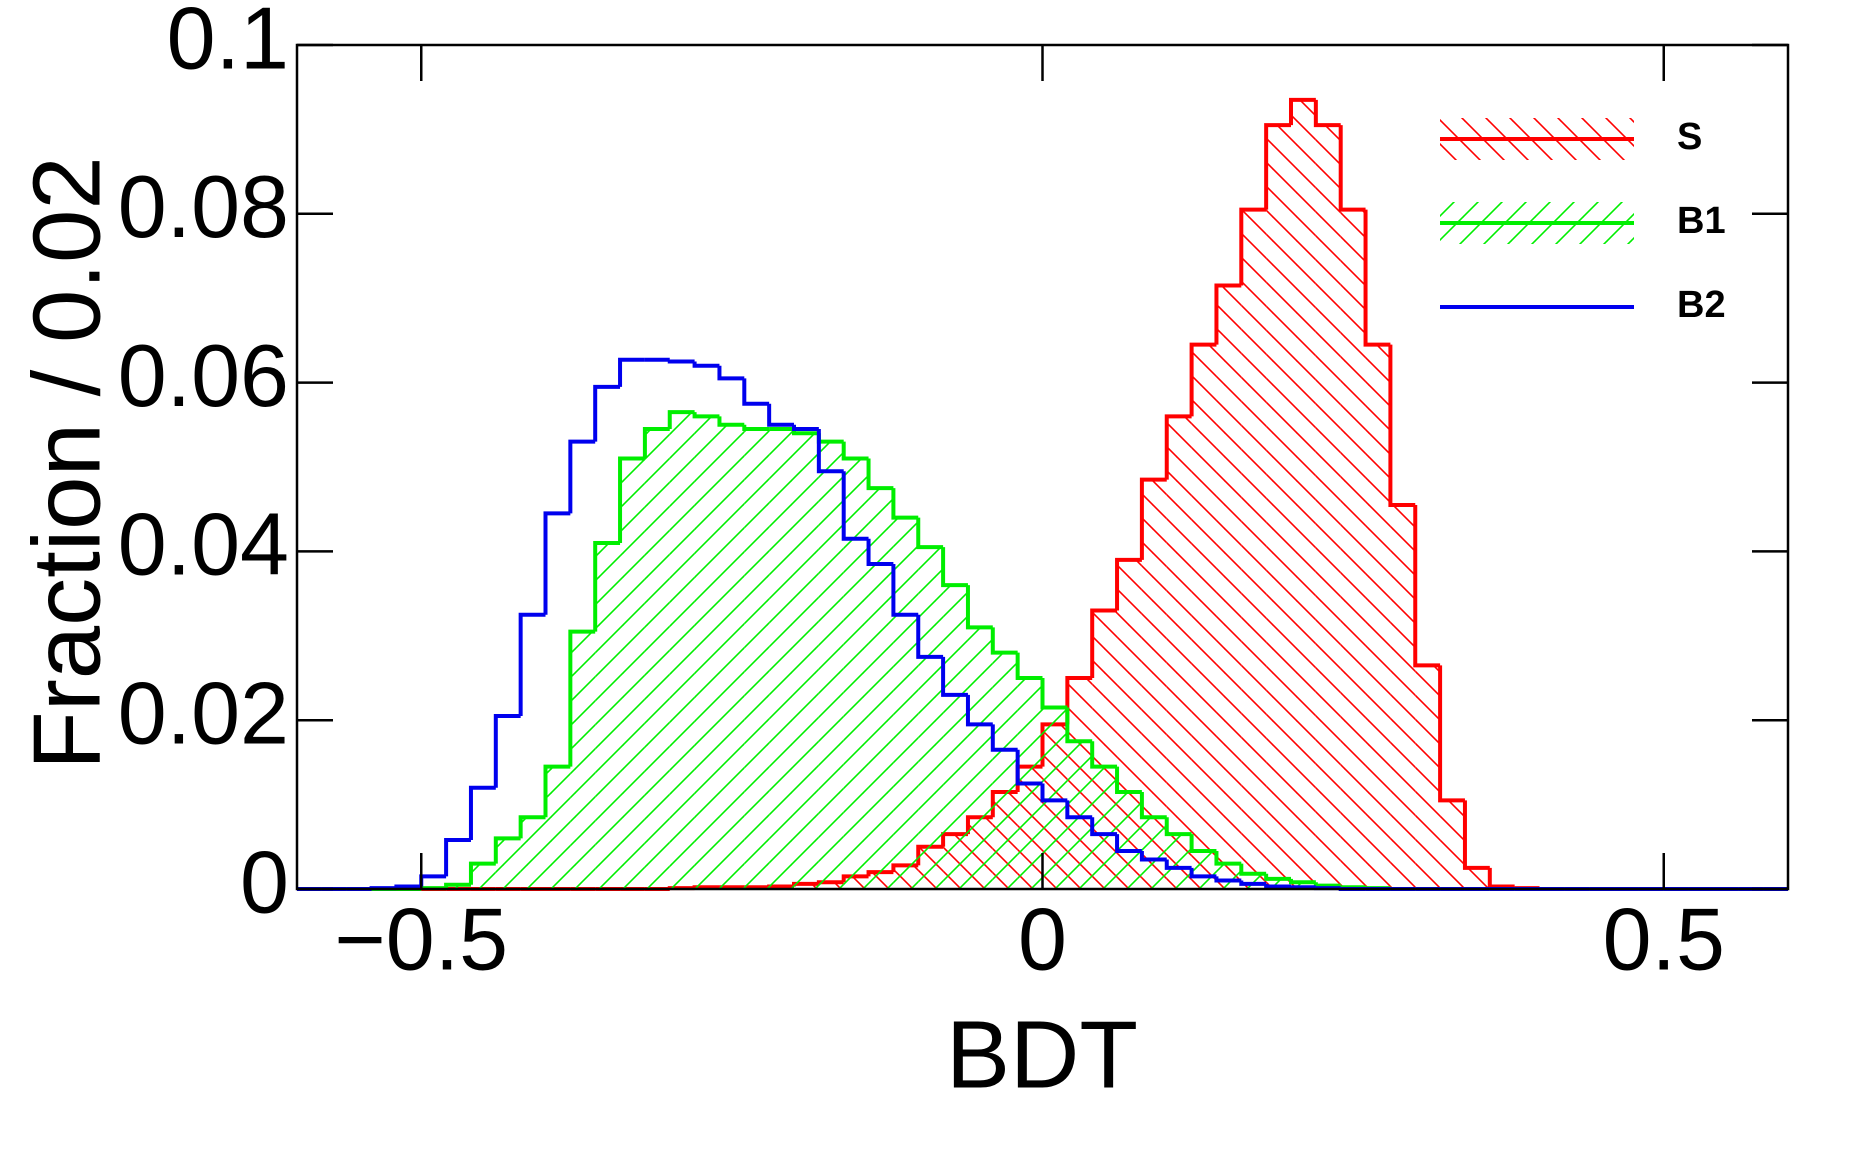  I want to click on legend-entry: B2, so click(1583, 305).